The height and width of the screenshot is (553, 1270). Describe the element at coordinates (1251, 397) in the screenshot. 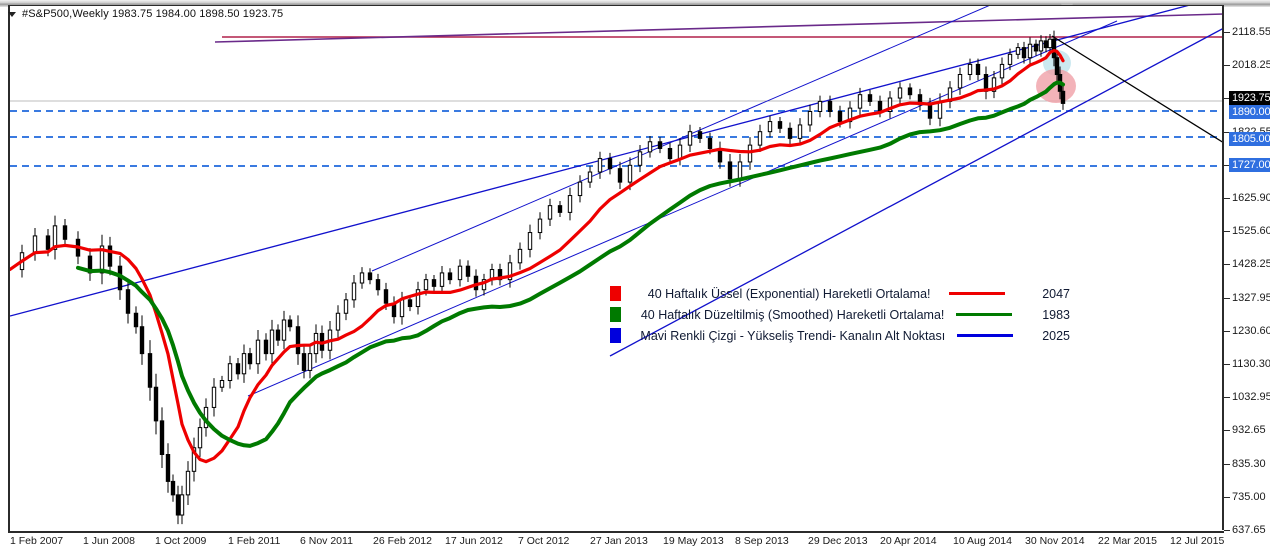

I see `price-axis-label: 1032.95` at that location.